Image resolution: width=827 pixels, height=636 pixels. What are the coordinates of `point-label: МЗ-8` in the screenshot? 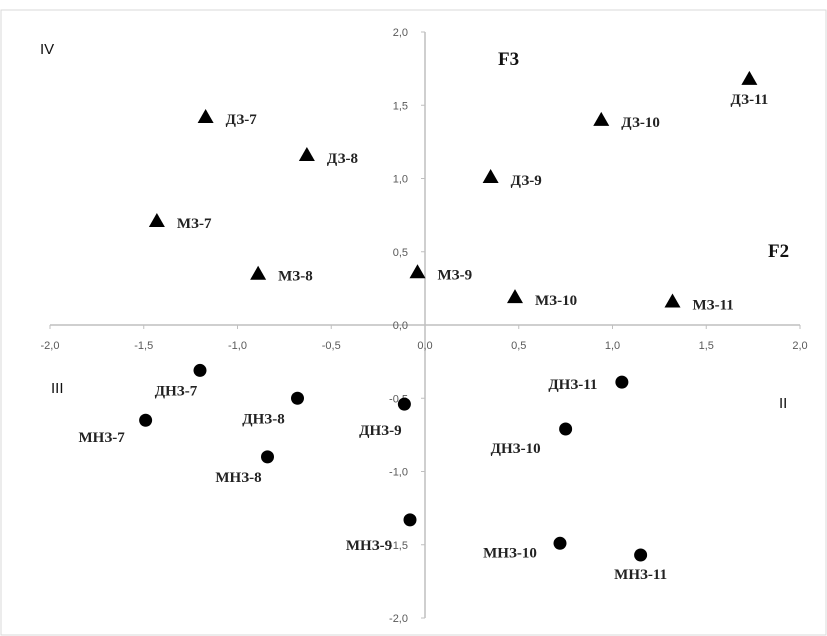 It's located at (295, 277).